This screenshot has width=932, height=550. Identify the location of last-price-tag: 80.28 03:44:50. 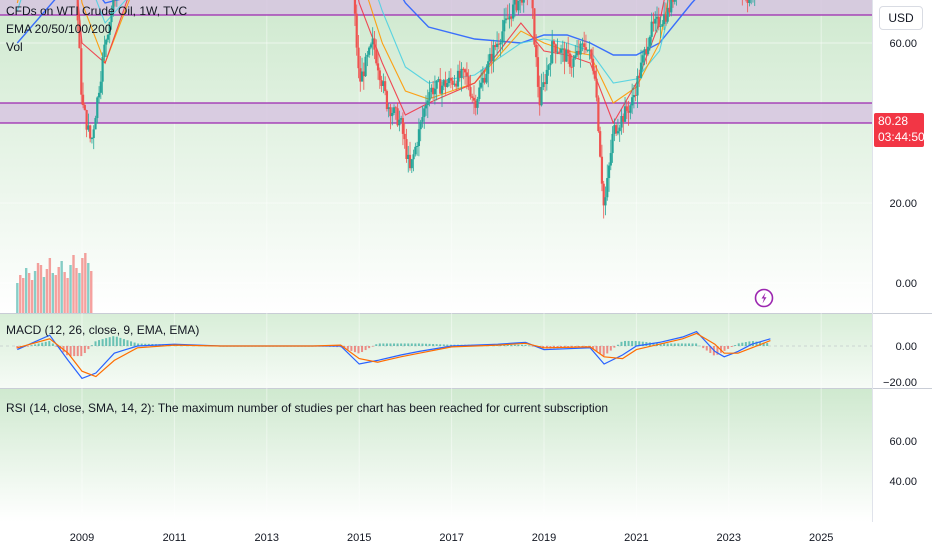
(899, 130).